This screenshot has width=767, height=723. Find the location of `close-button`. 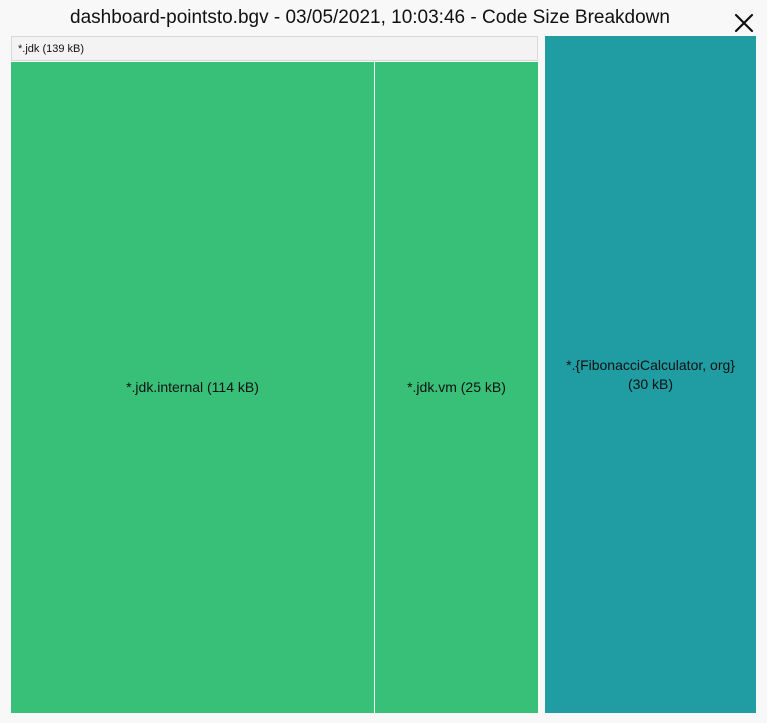

close-button is located at coordinates (744, 23).